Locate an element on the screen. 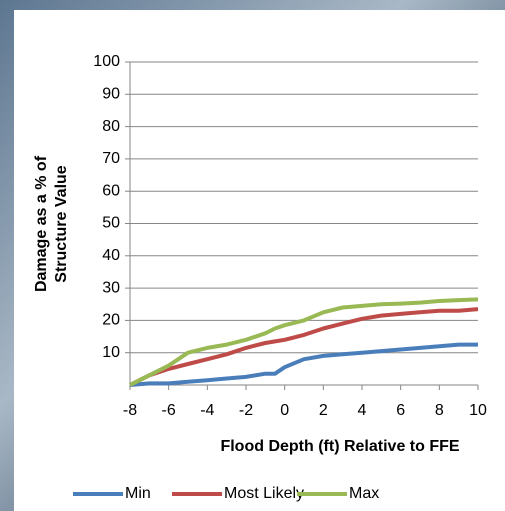  y-tick-label: 30 is located at coordinates (111, 287).